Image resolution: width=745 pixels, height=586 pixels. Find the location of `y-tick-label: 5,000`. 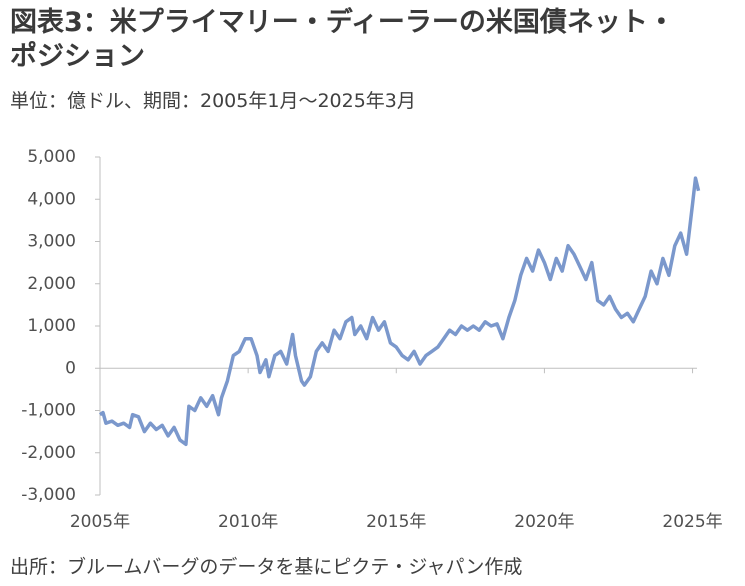

y-tick-label: 5,000 is located at coordinates (51, 157).